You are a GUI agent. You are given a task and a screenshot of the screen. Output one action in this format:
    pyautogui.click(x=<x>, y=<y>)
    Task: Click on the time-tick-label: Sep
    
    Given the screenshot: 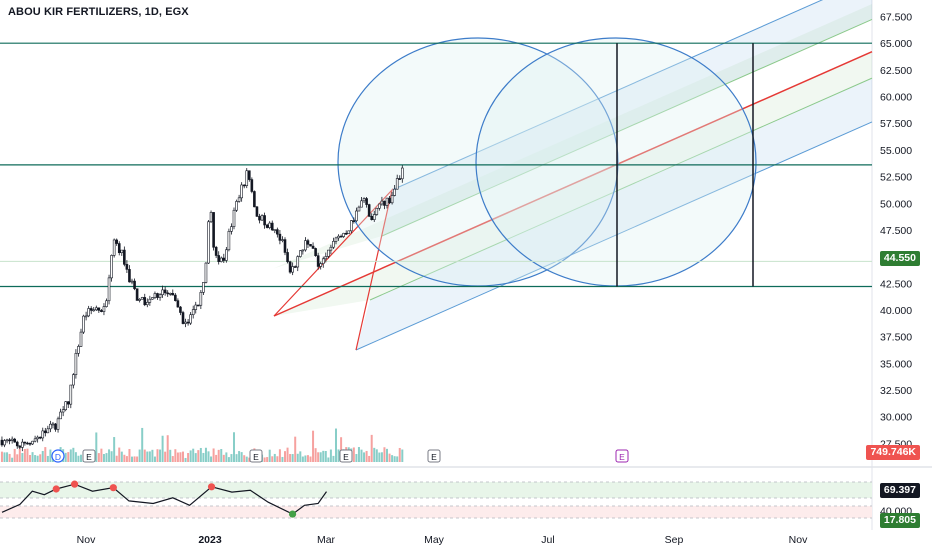 What is the action you would take?
    pyautogui.click(x=674, y=540)
    